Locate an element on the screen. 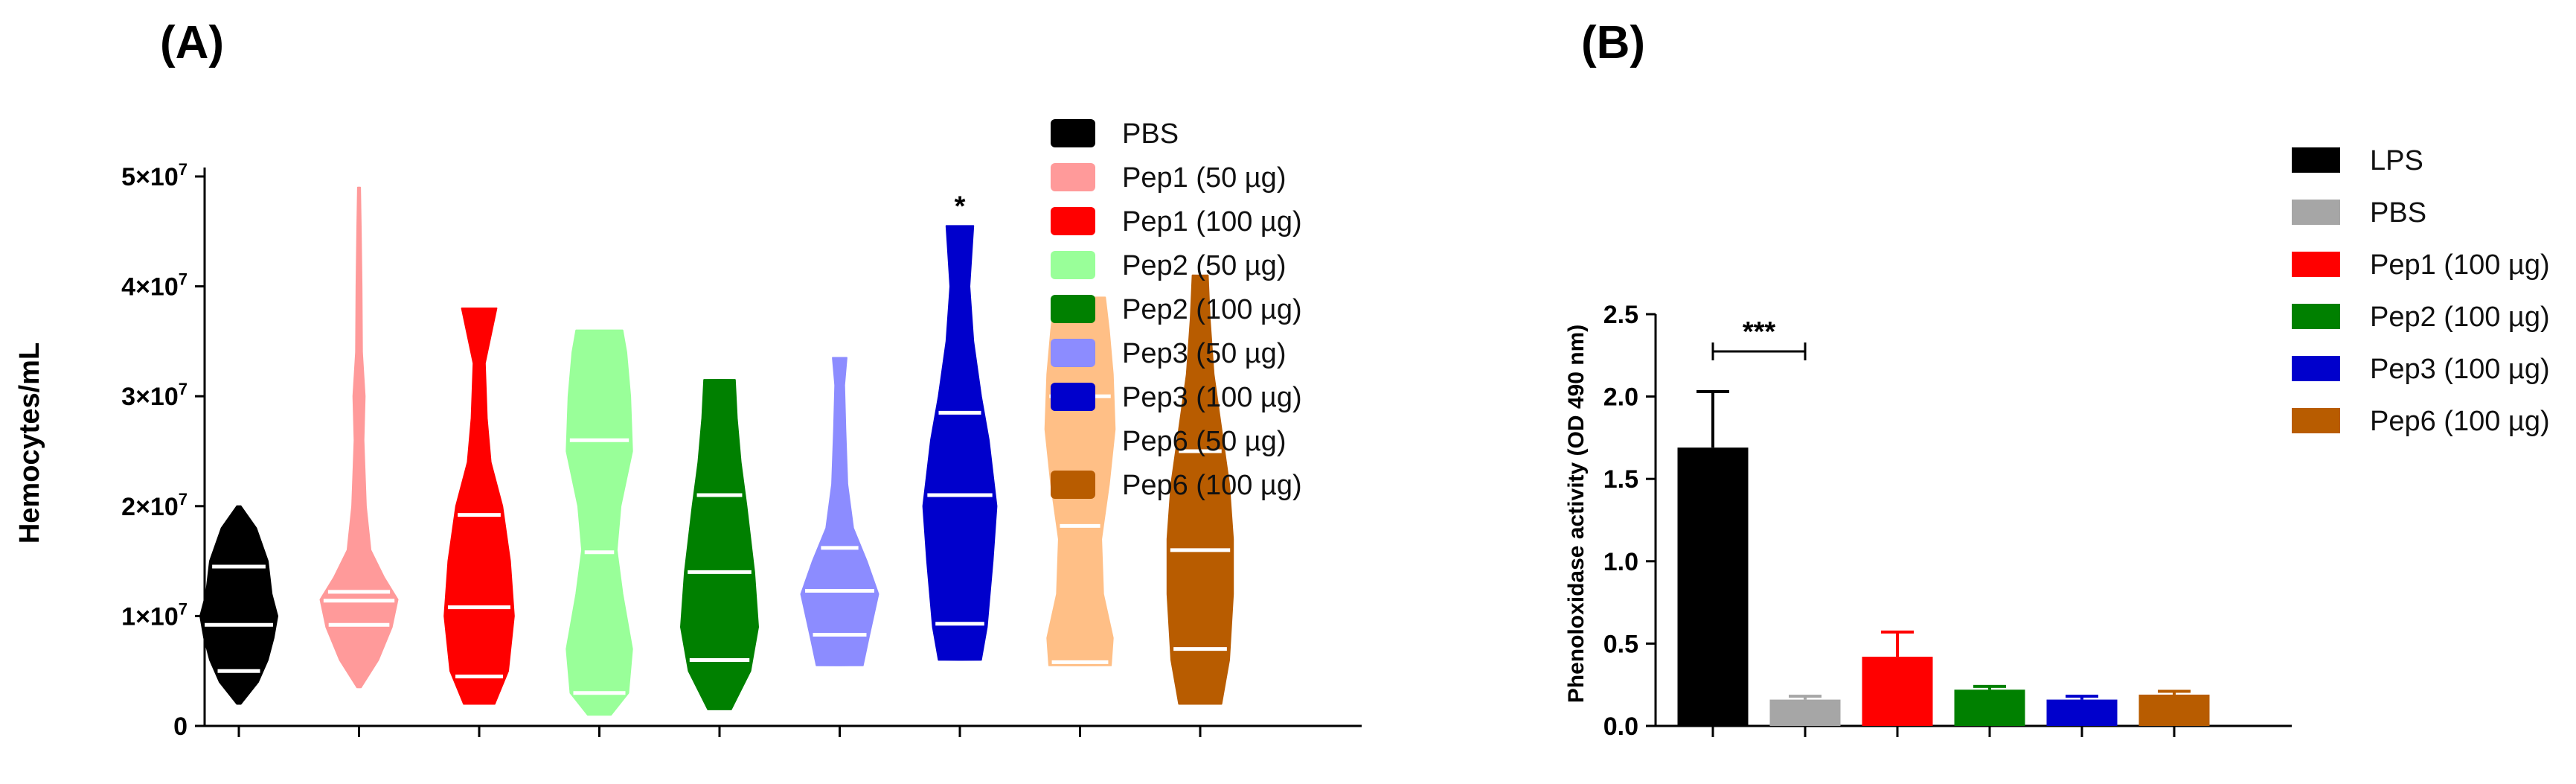 The image size is (2576, 784). panel-b-y-tick-label: 0.5 is located at coordinates (1621, 644).